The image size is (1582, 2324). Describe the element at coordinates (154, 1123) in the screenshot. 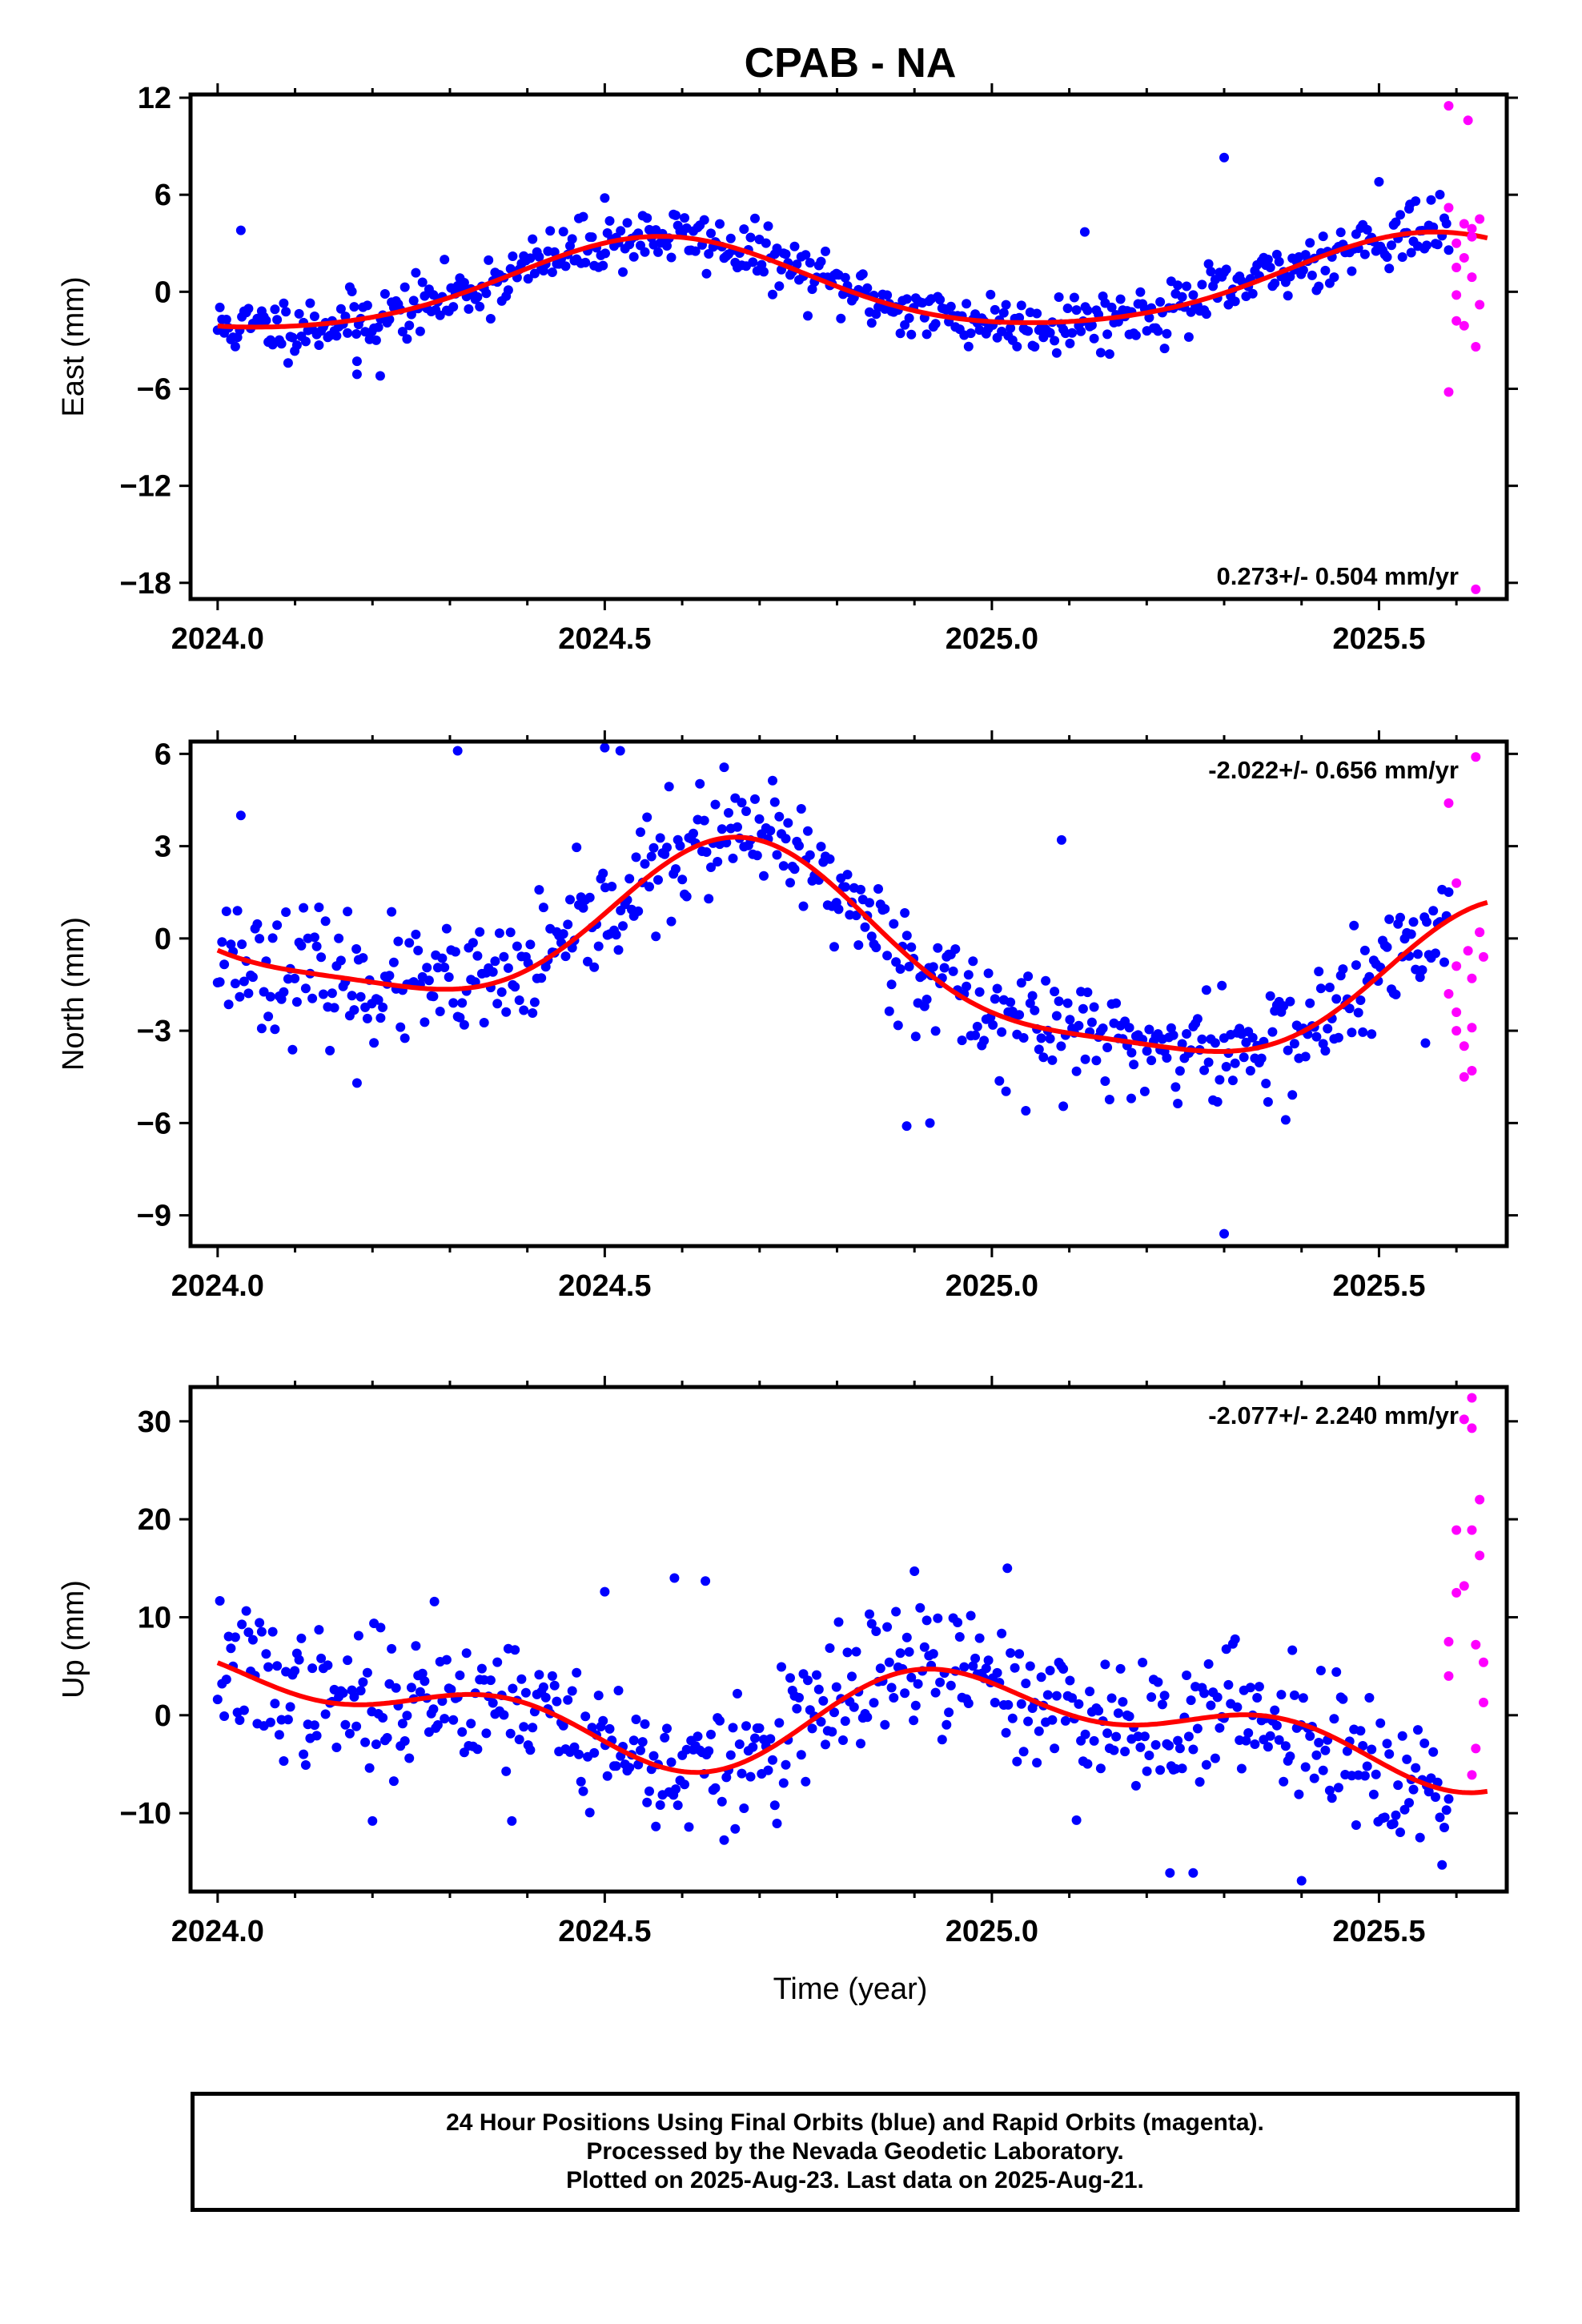

I see `y-tick-label: −6` at that location.